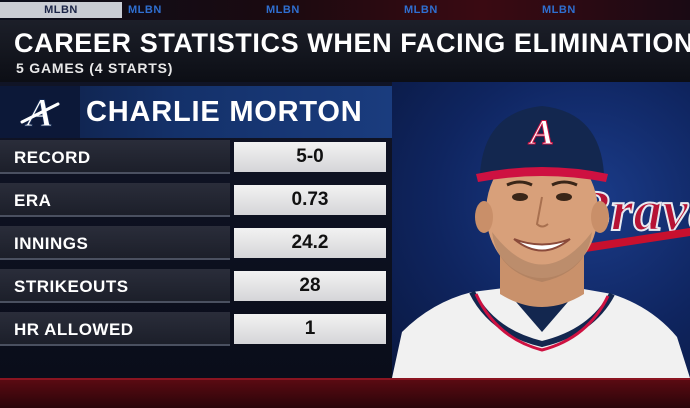 This screenshot has width=690, height=408. What do you see at coordinates (224, 112) in the screenshot?
I see `player-name: CHARLIE MORTON` at bounding box center [224, 112].